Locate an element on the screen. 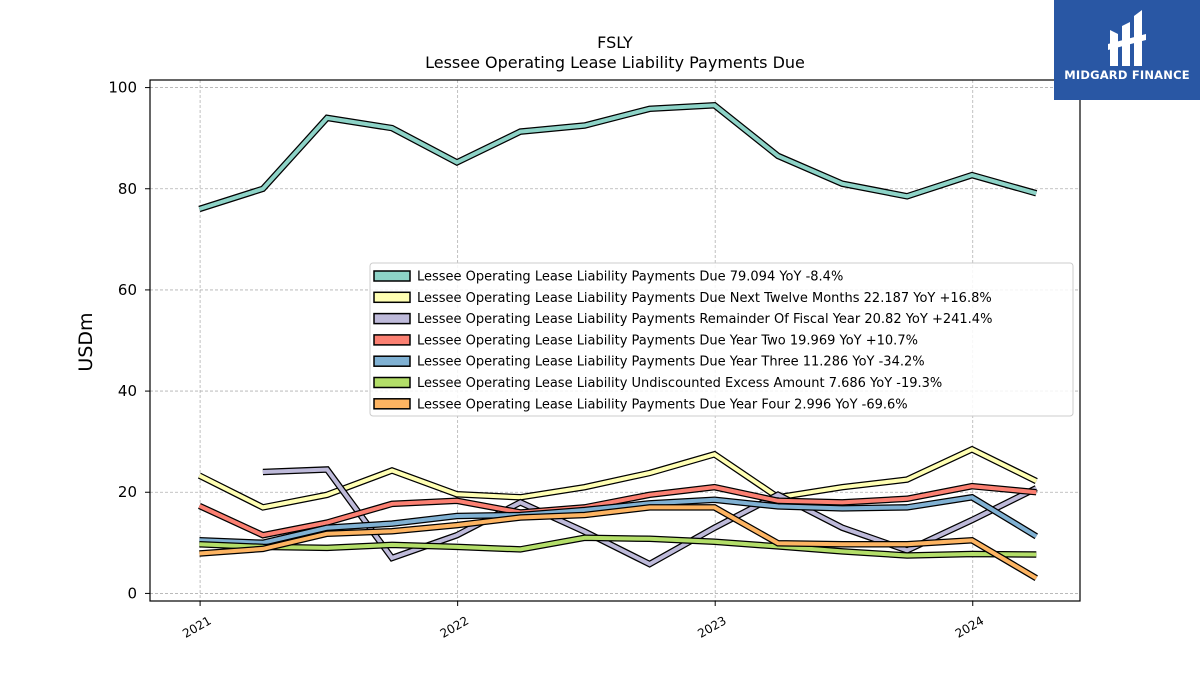 The height and width of the screenshot is (675, 1200). x-tick-label: 2023 is located at coordinates (711, 626).